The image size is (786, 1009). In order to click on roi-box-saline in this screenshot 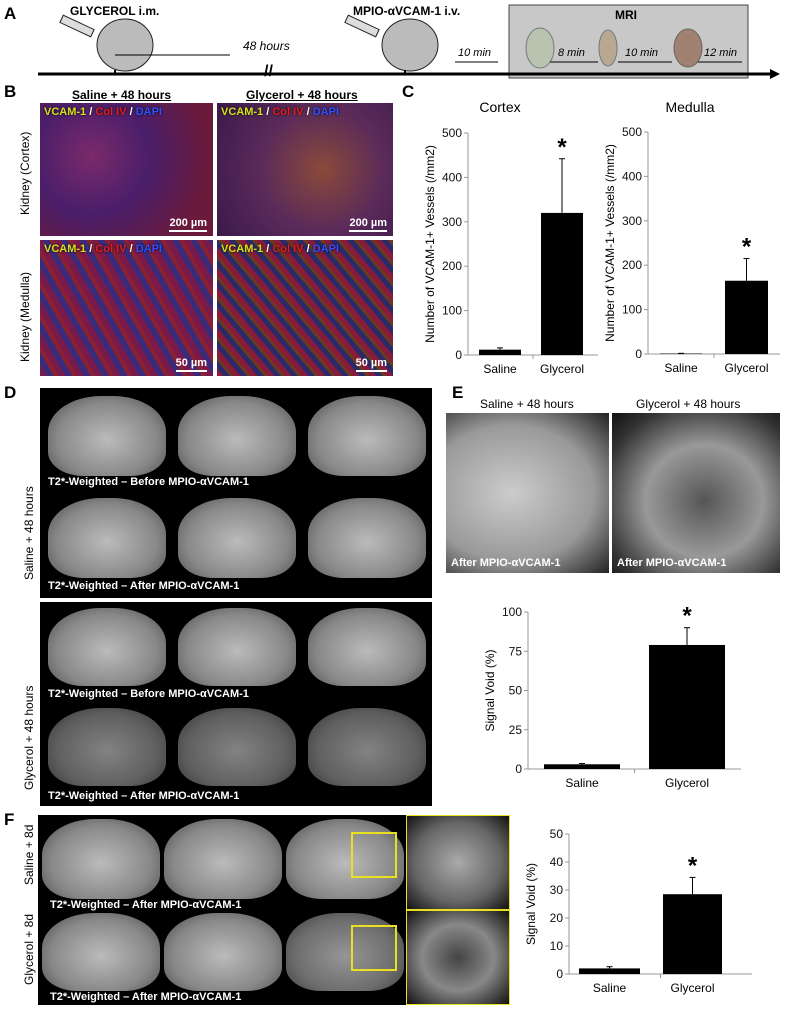, I will do `click(374, 855)`.